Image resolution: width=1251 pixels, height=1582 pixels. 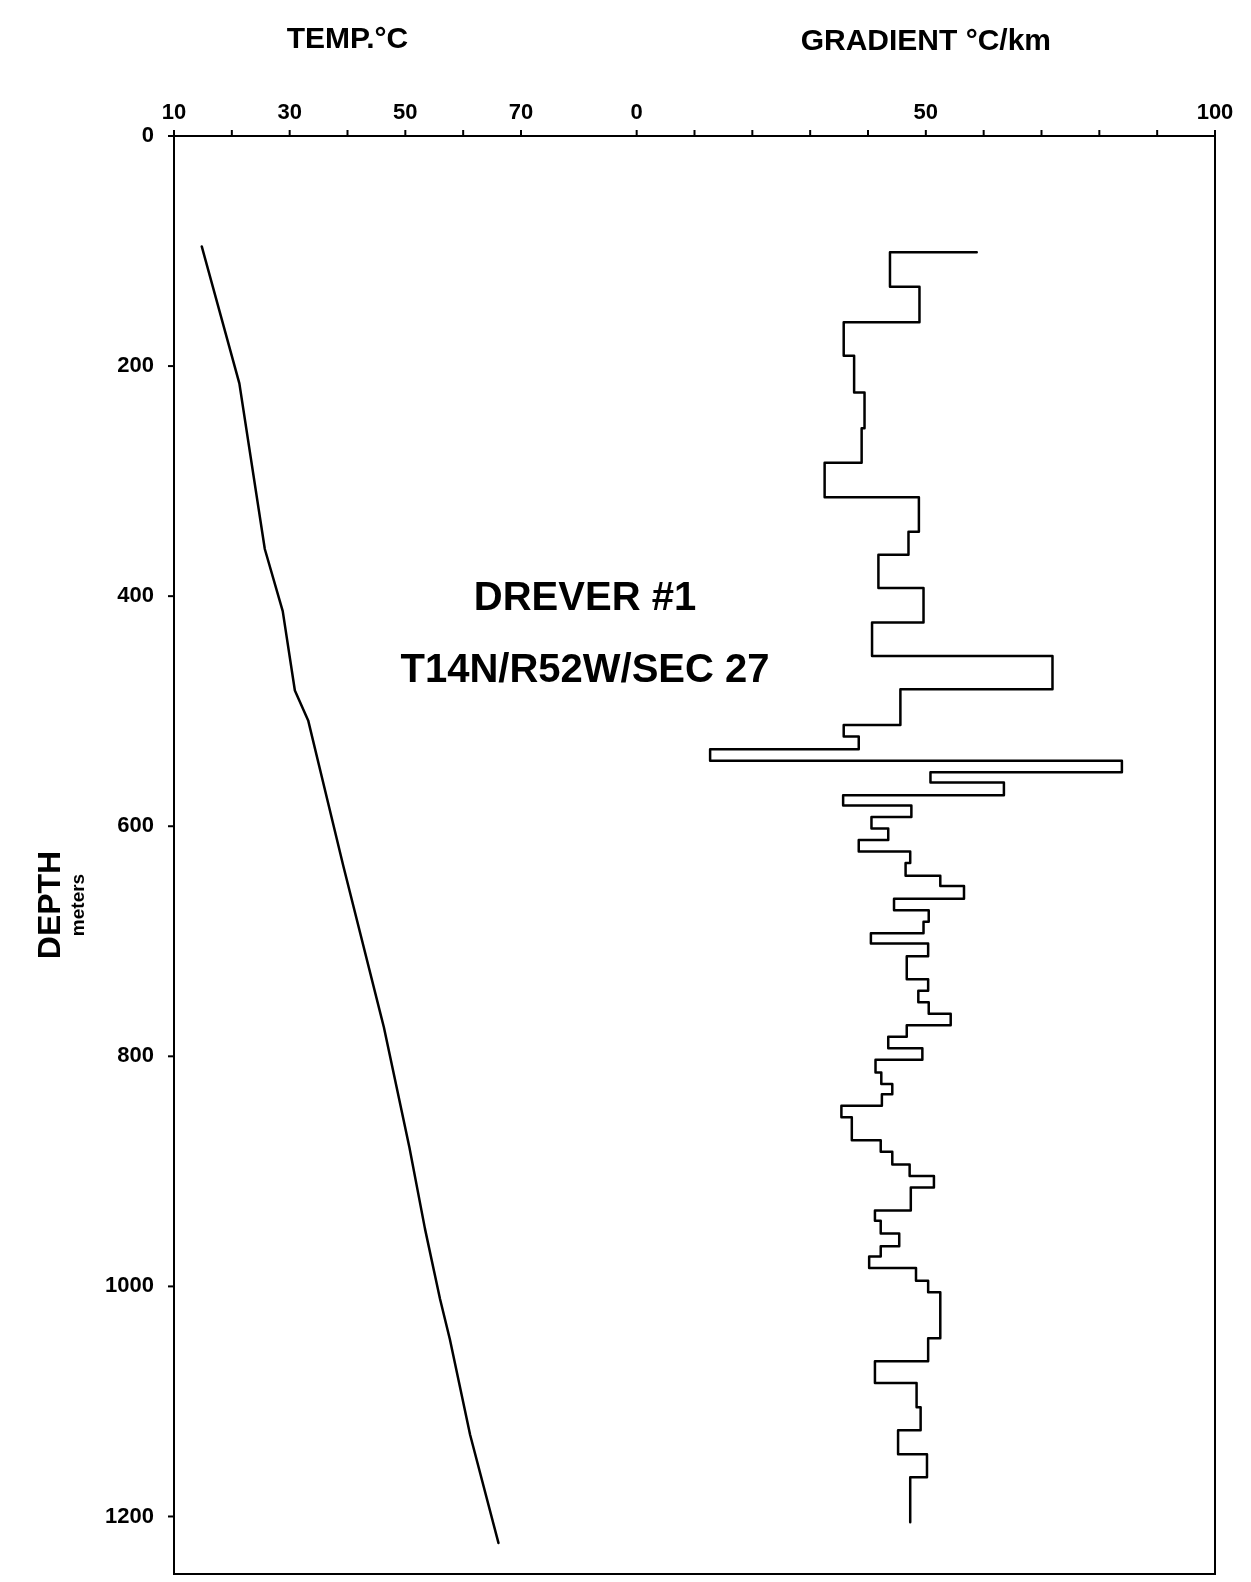 I want to click on y-tick-label: 1000, so click(x=129, y=1285).